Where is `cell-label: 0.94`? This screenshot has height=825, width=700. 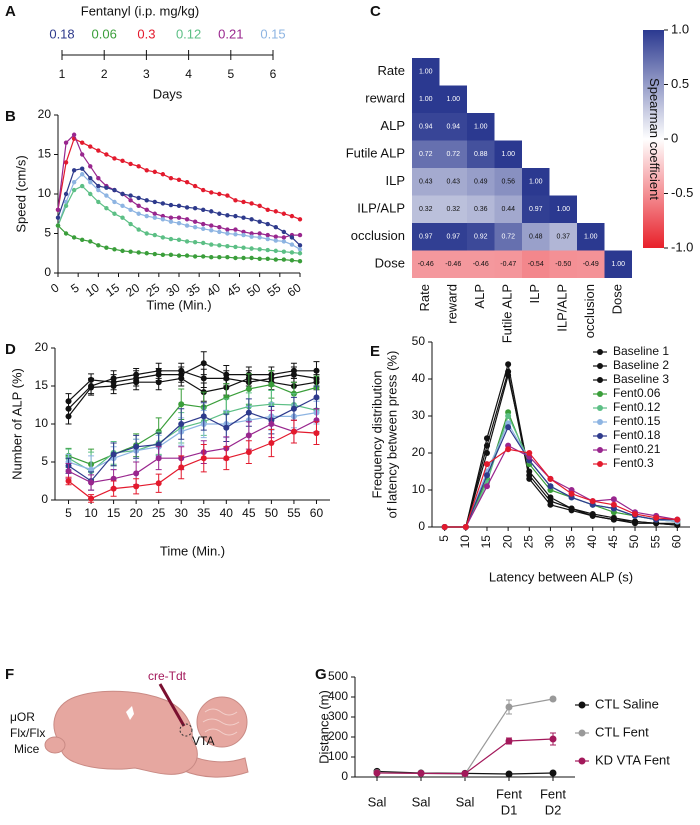 cell-label: 0.94 is located at coordinates (453, 127).